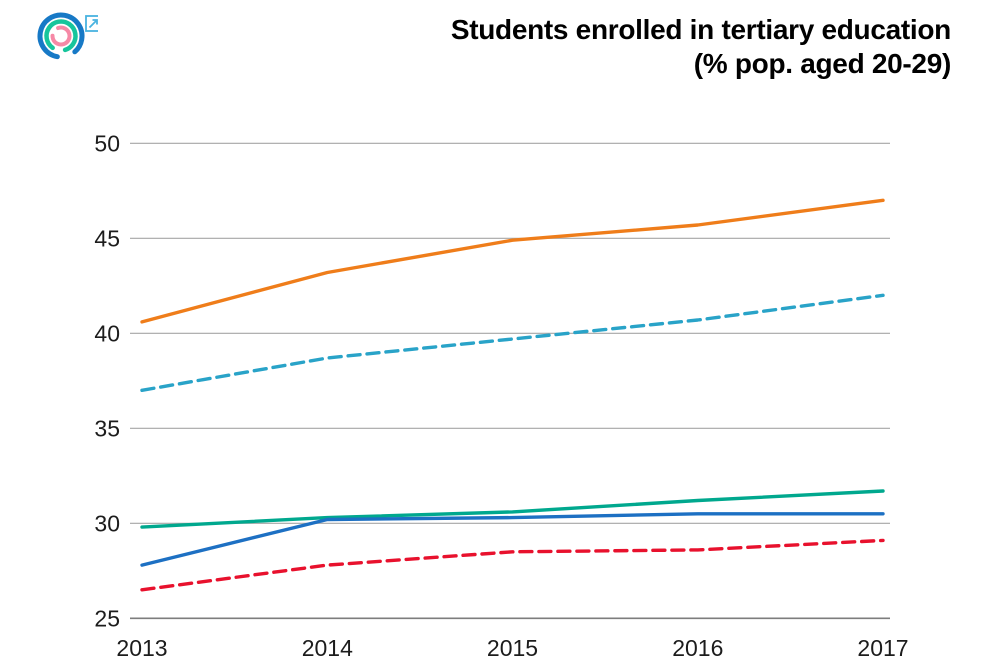 This screenshot has width=1000, height=662. What do you see at coordinates (822, 63) in the screenshot?
I see `chart-title-line2: (% pop. aged 20-29)` at bounding box center [822, 63].